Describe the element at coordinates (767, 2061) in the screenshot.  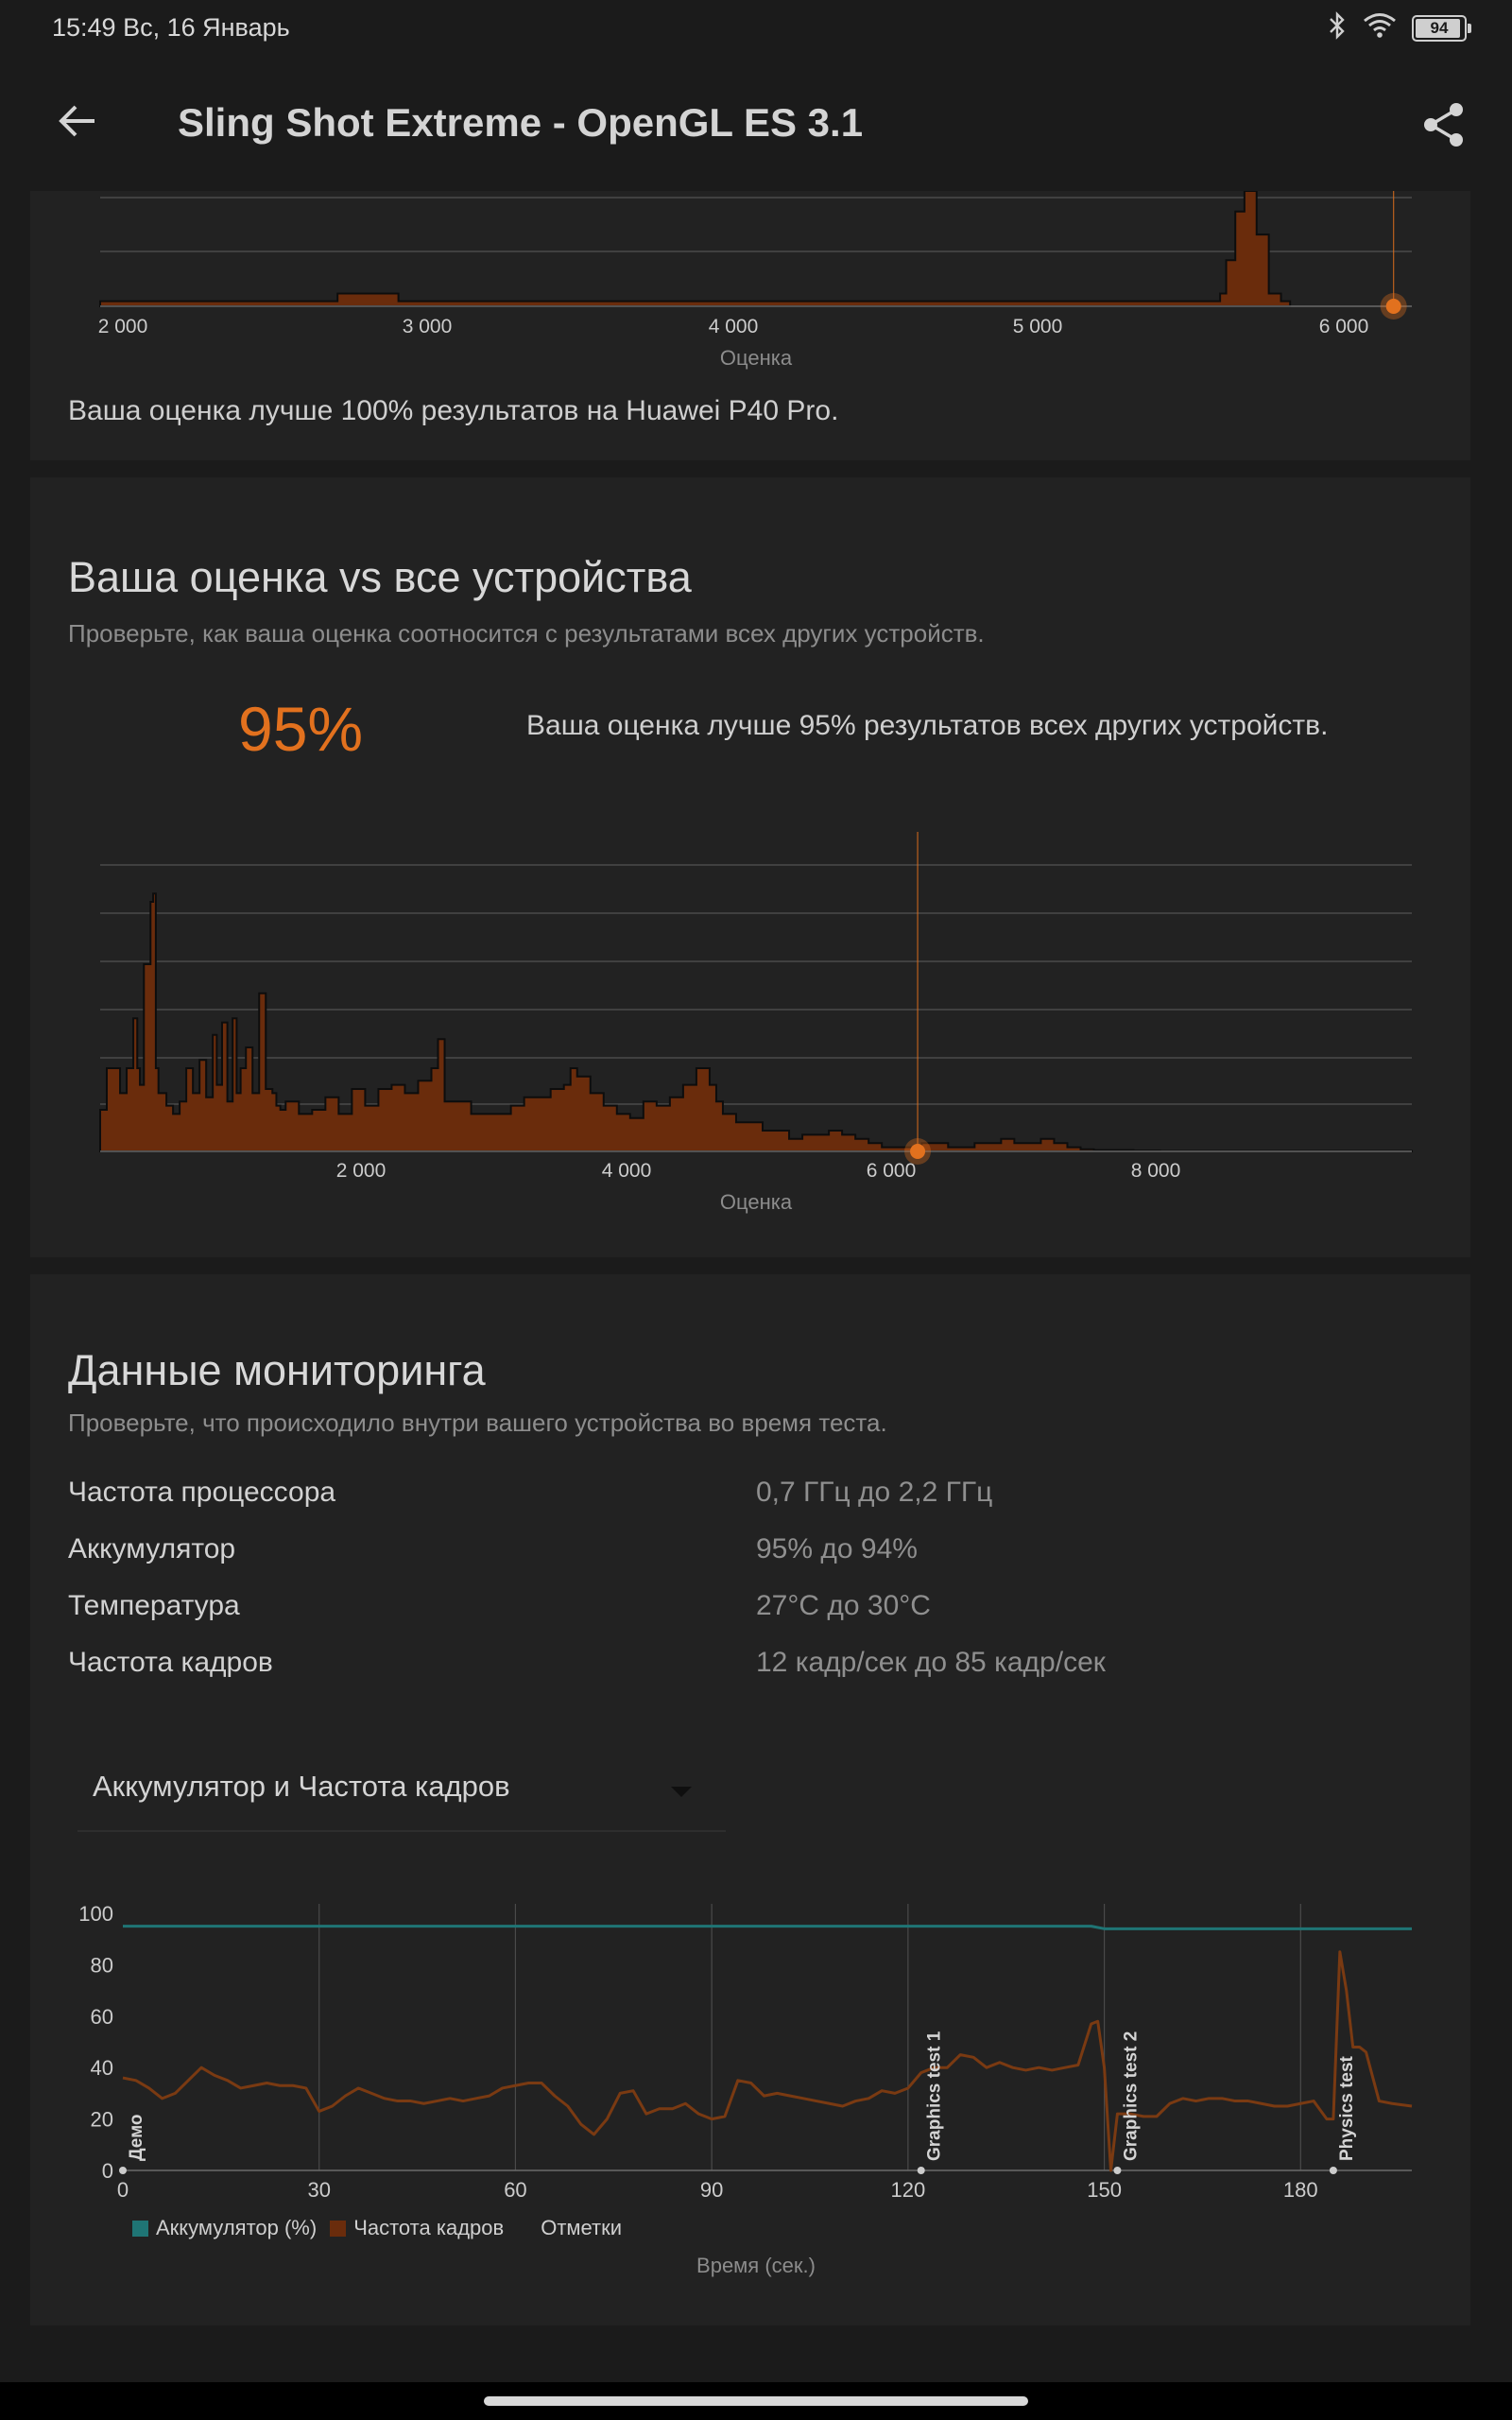
I see `framerate-line` at that location.